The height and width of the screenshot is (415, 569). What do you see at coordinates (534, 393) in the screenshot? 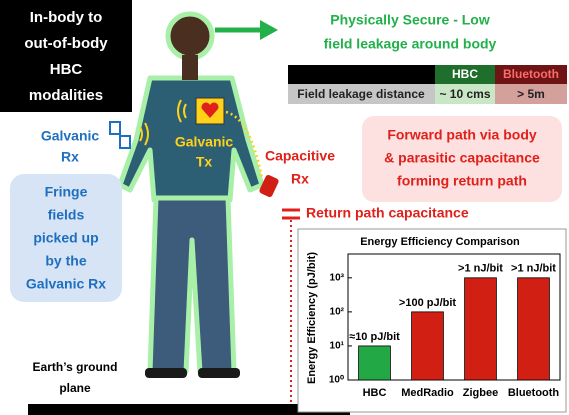
I see `x-tick-label: Bluetooth` at bounding box center [534, 393].